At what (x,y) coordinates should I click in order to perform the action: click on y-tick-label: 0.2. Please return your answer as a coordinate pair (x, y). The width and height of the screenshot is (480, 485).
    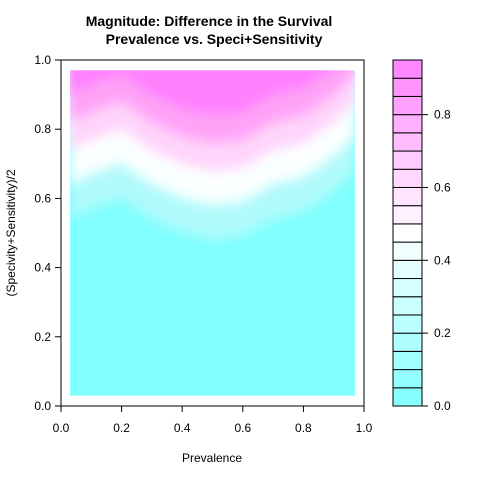
    Looking at the image, I should click on (42, 337).